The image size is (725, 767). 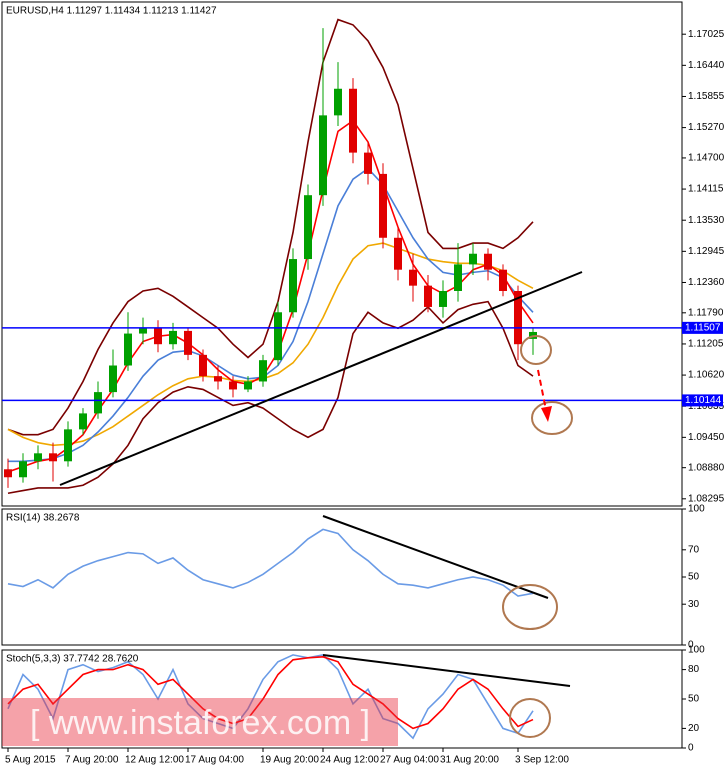 I want to click on x-tick-label: 27 Aug 04:00, so click(x=409, y=760).